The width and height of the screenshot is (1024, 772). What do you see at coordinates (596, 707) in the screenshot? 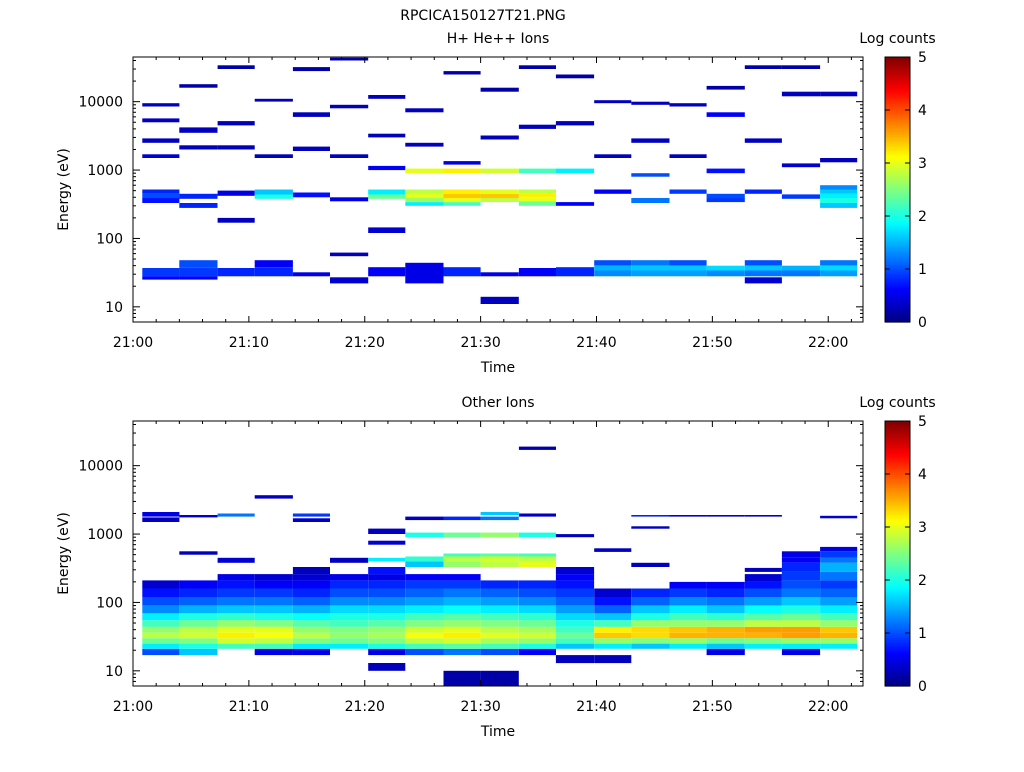
I see `x-tick-label: 21:40` at bounding box center [596, 707].